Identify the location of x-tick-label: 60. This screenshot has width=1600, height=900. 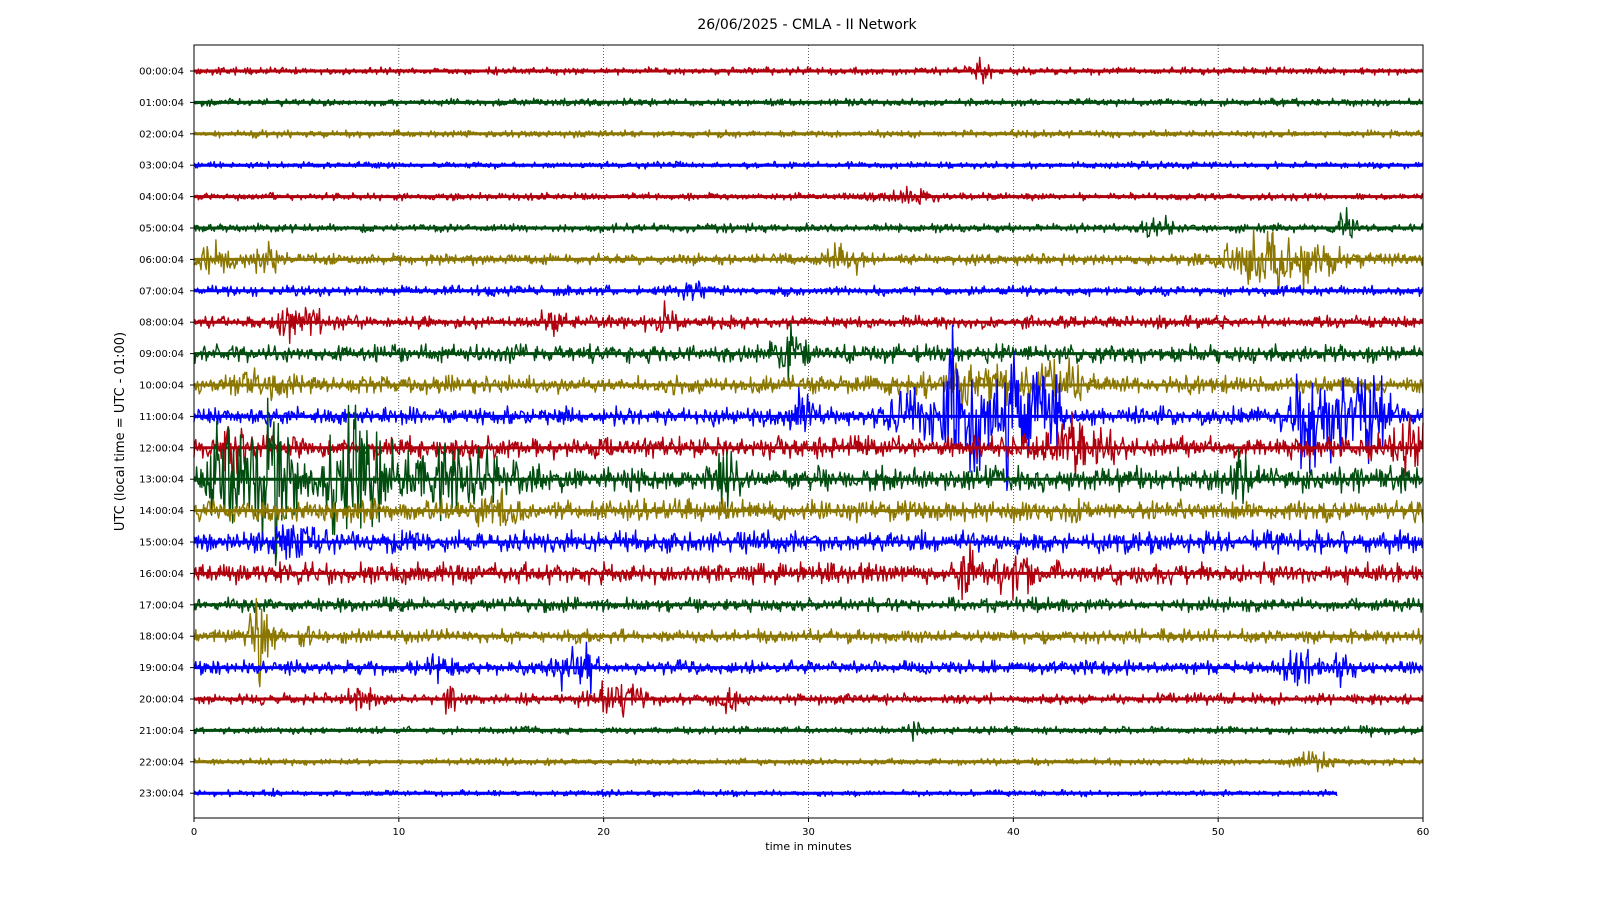
(1423, 832).